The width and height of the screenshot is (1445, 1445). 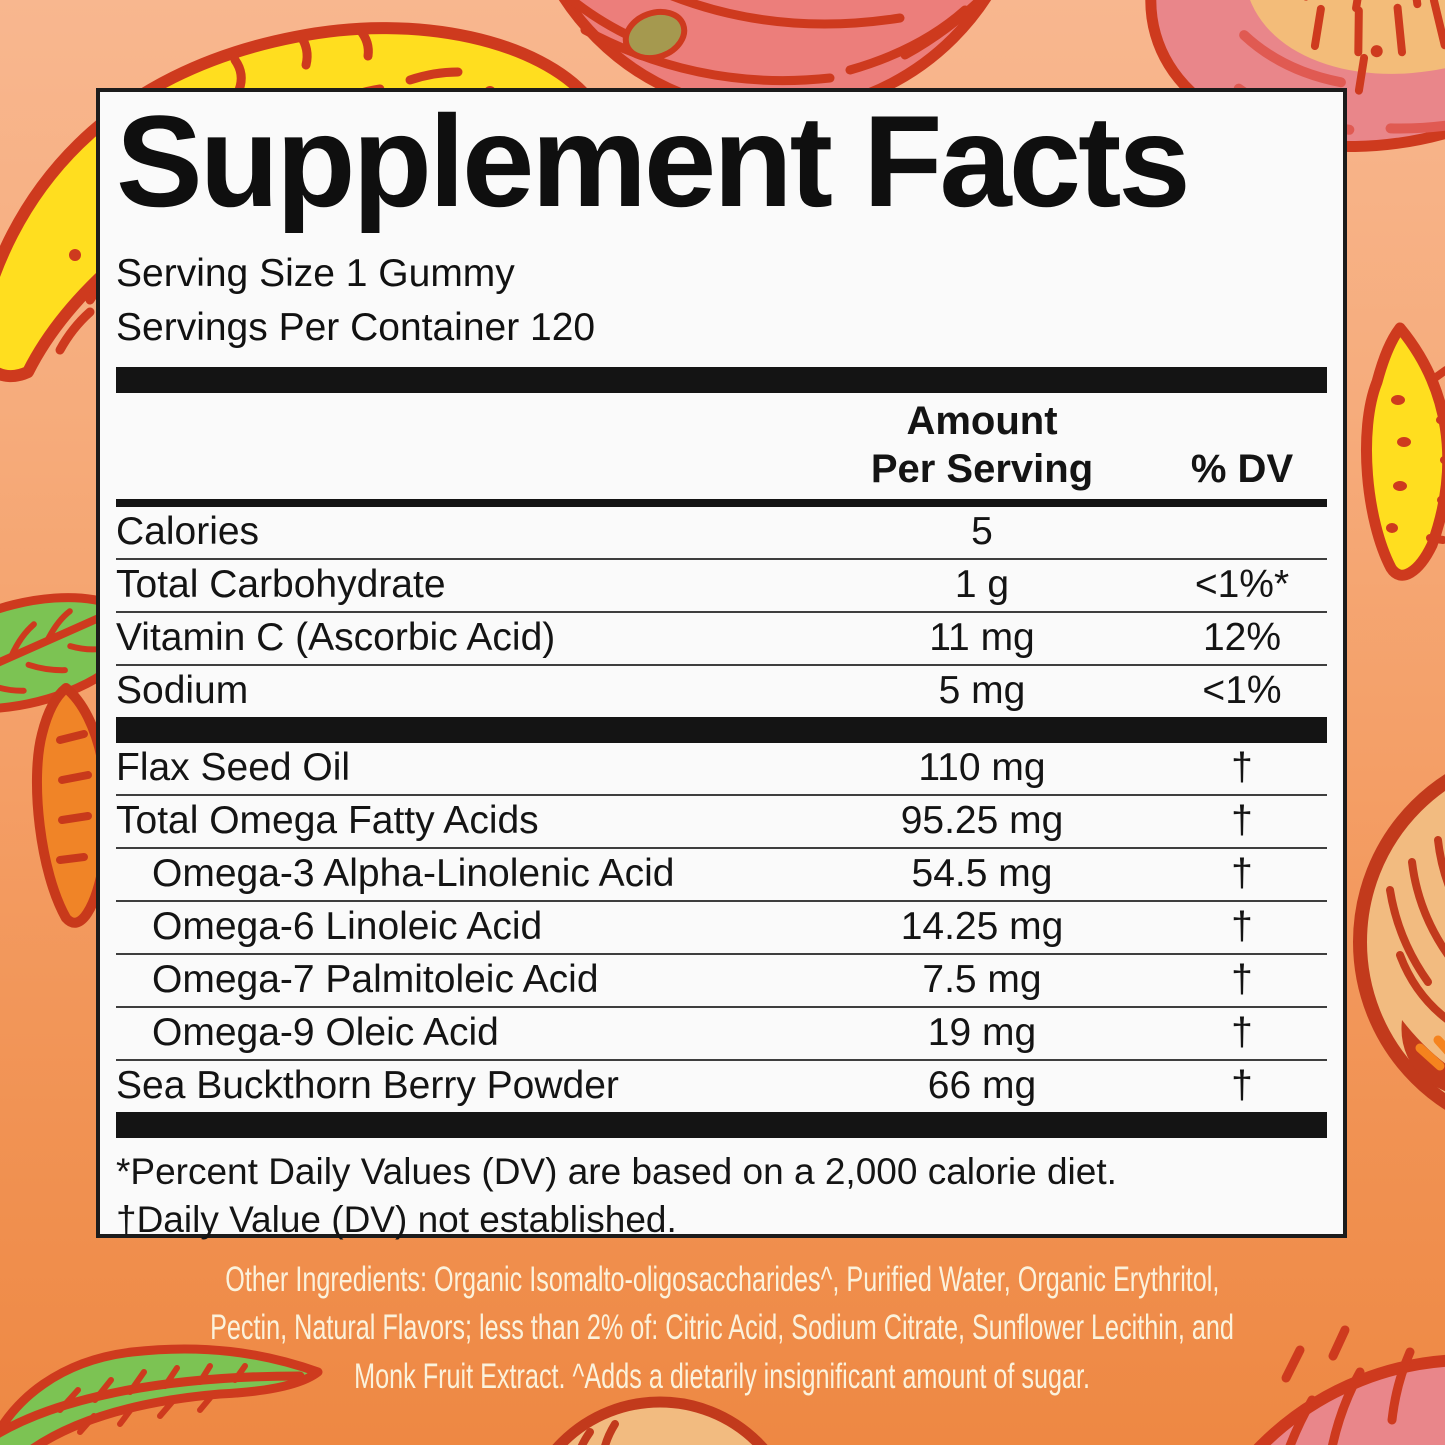 I want to click on row-amount: 19 mg, so click(x=982, y=1033).